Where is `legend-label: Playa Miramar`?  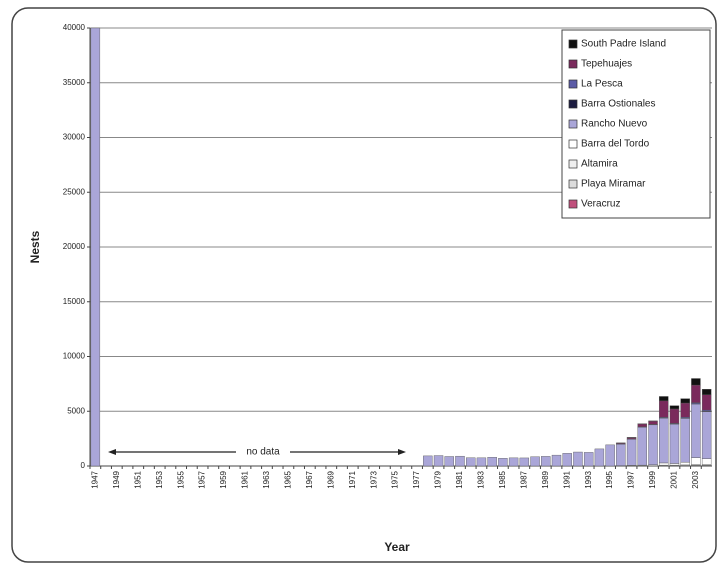 legend-label: Playa Miramar is located at coordinates (613, 184).